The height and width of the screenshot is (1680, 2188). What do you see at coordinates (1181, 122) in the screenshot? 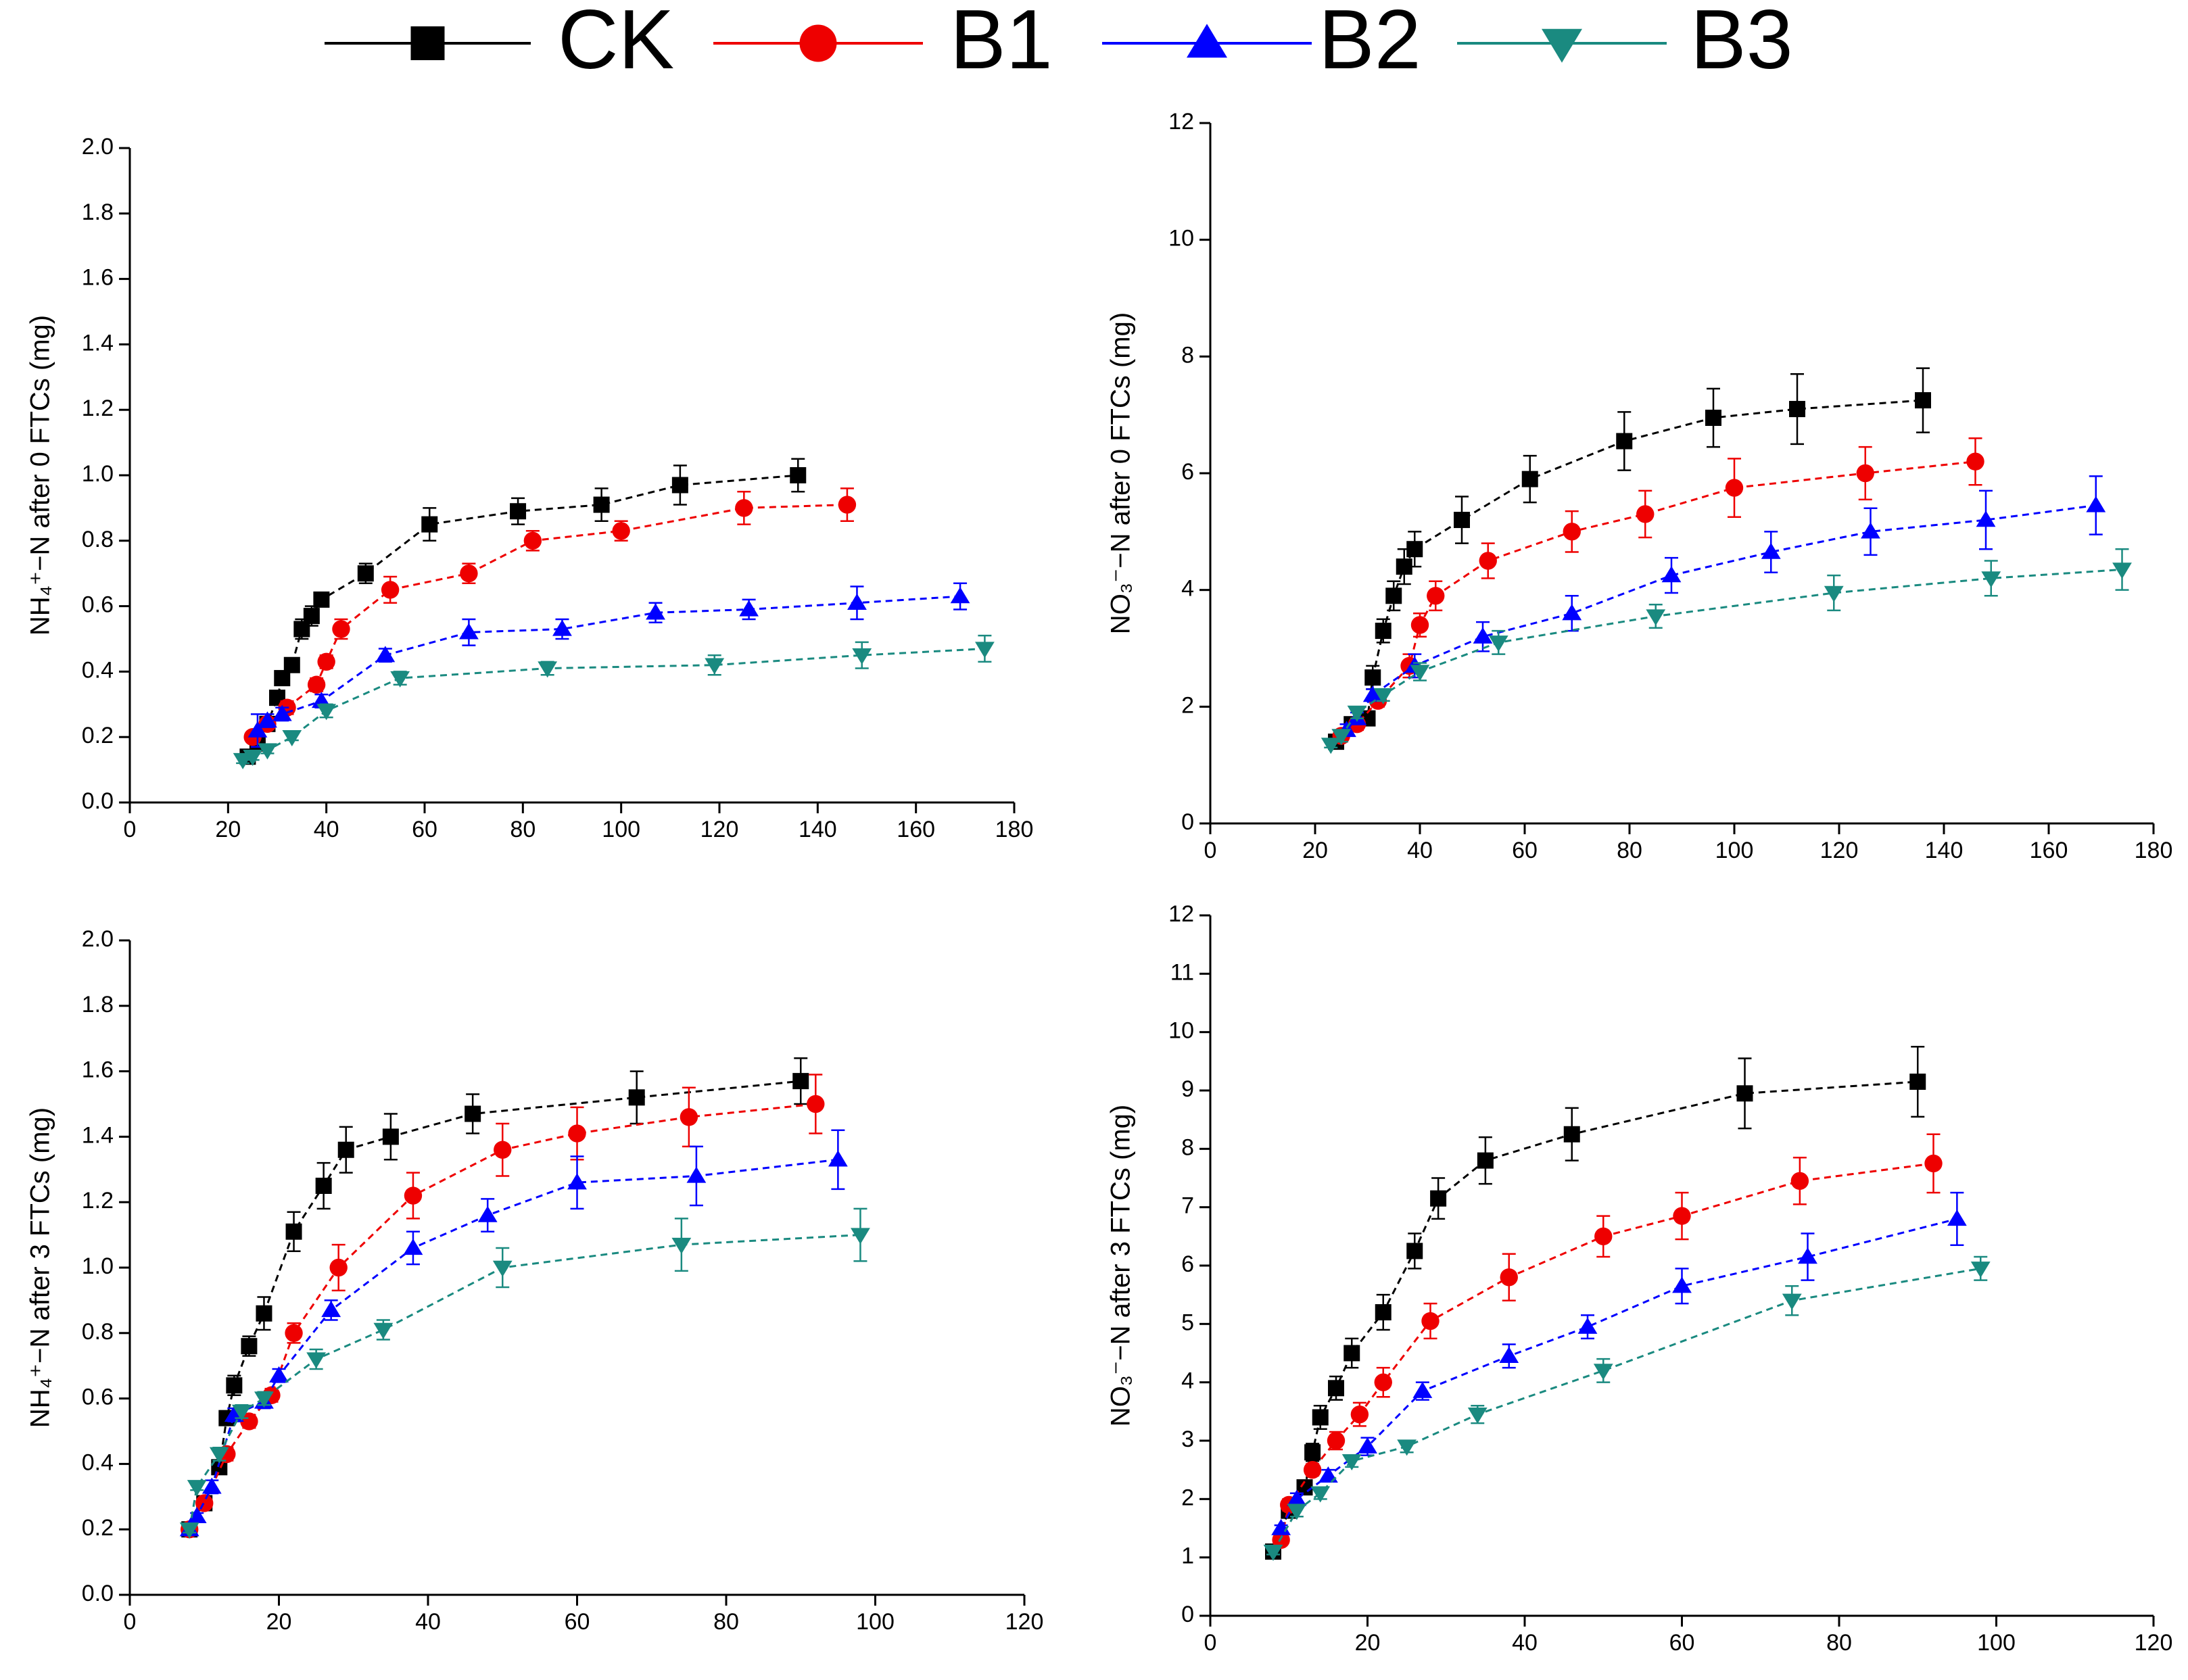
I see `y-tick-label: 12` at bounding box center [1181, 122].